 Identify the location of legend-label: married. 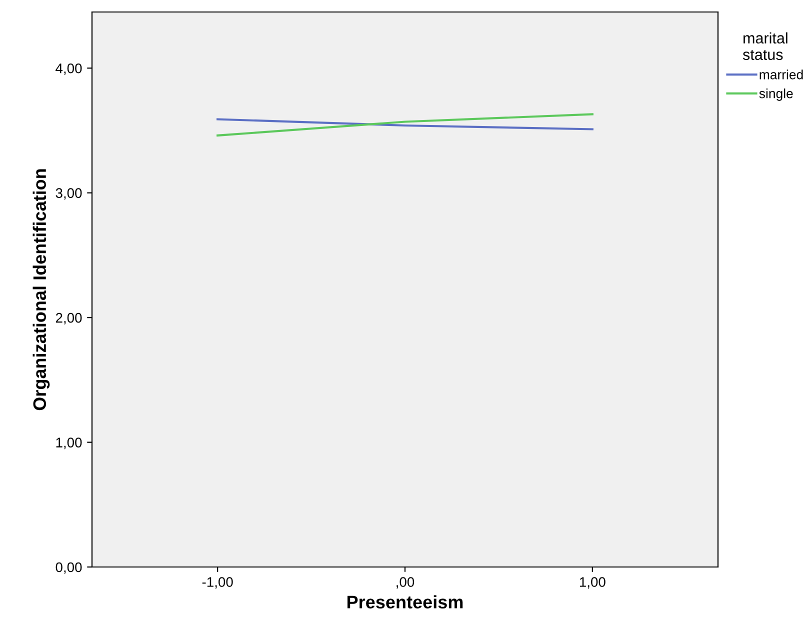
(781, 75).